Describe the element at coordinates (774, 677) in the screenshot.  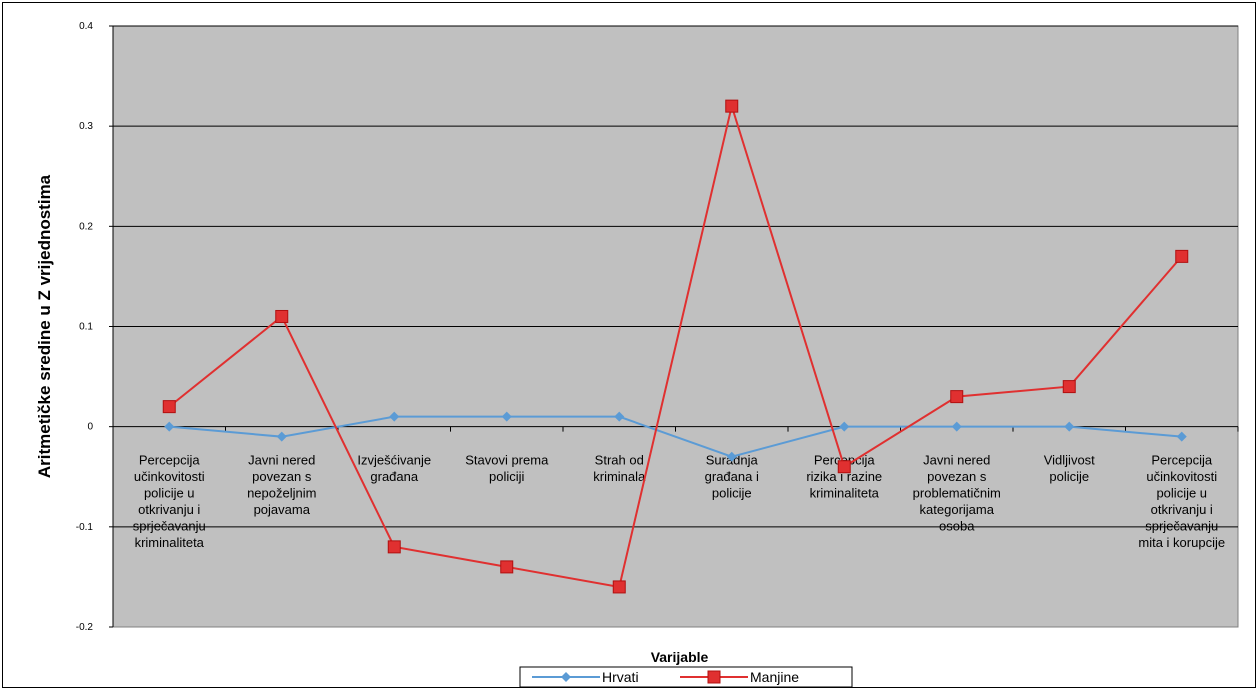
I see `legend-label-manjine: Manjine` at that location.